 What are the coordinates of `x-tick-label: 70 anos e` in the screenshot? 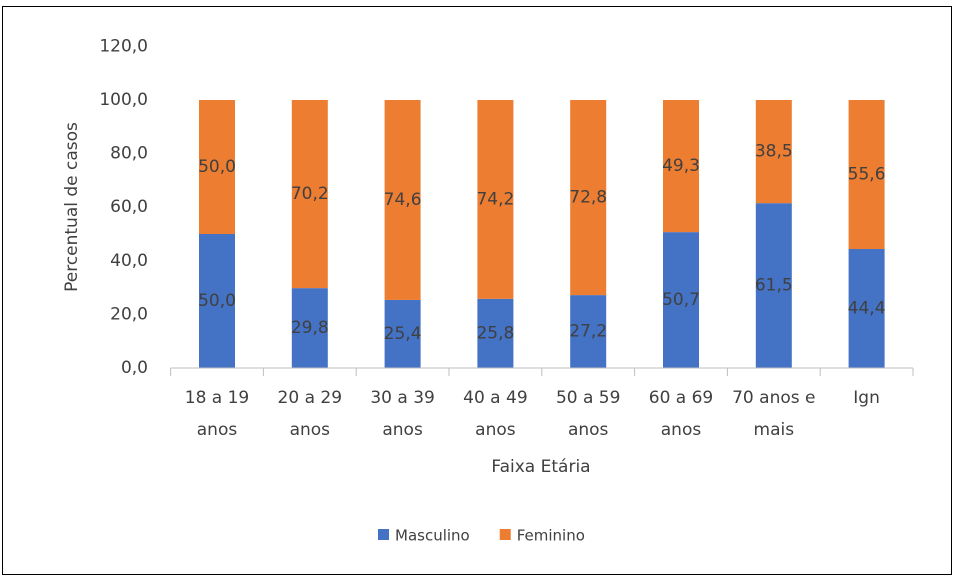 It's located at (773, 398).